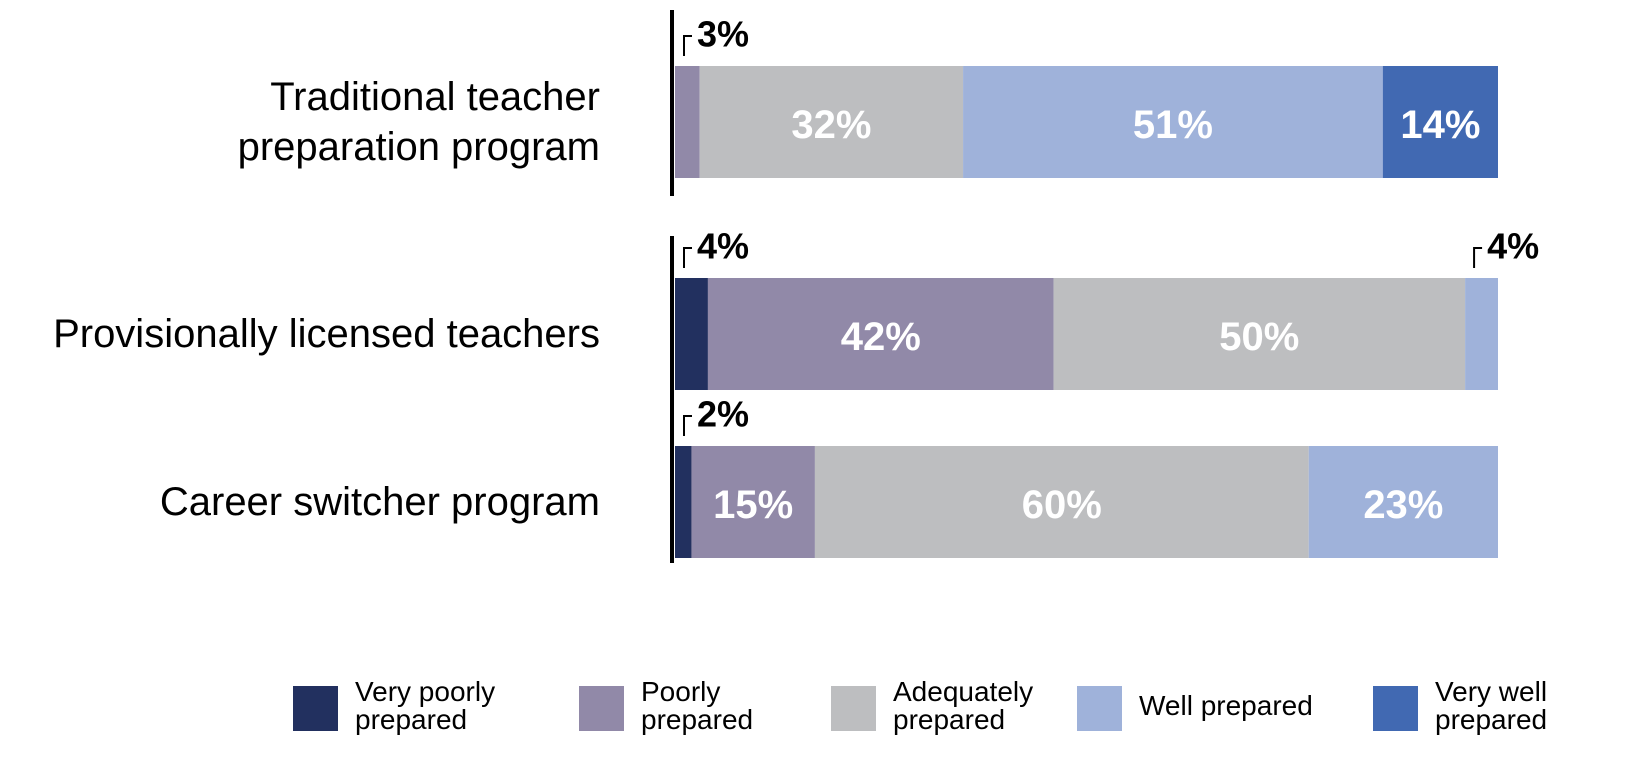  Describe the element at coordinates (723, 34) in the screenshot. I see `data-label: 3%` at that location.